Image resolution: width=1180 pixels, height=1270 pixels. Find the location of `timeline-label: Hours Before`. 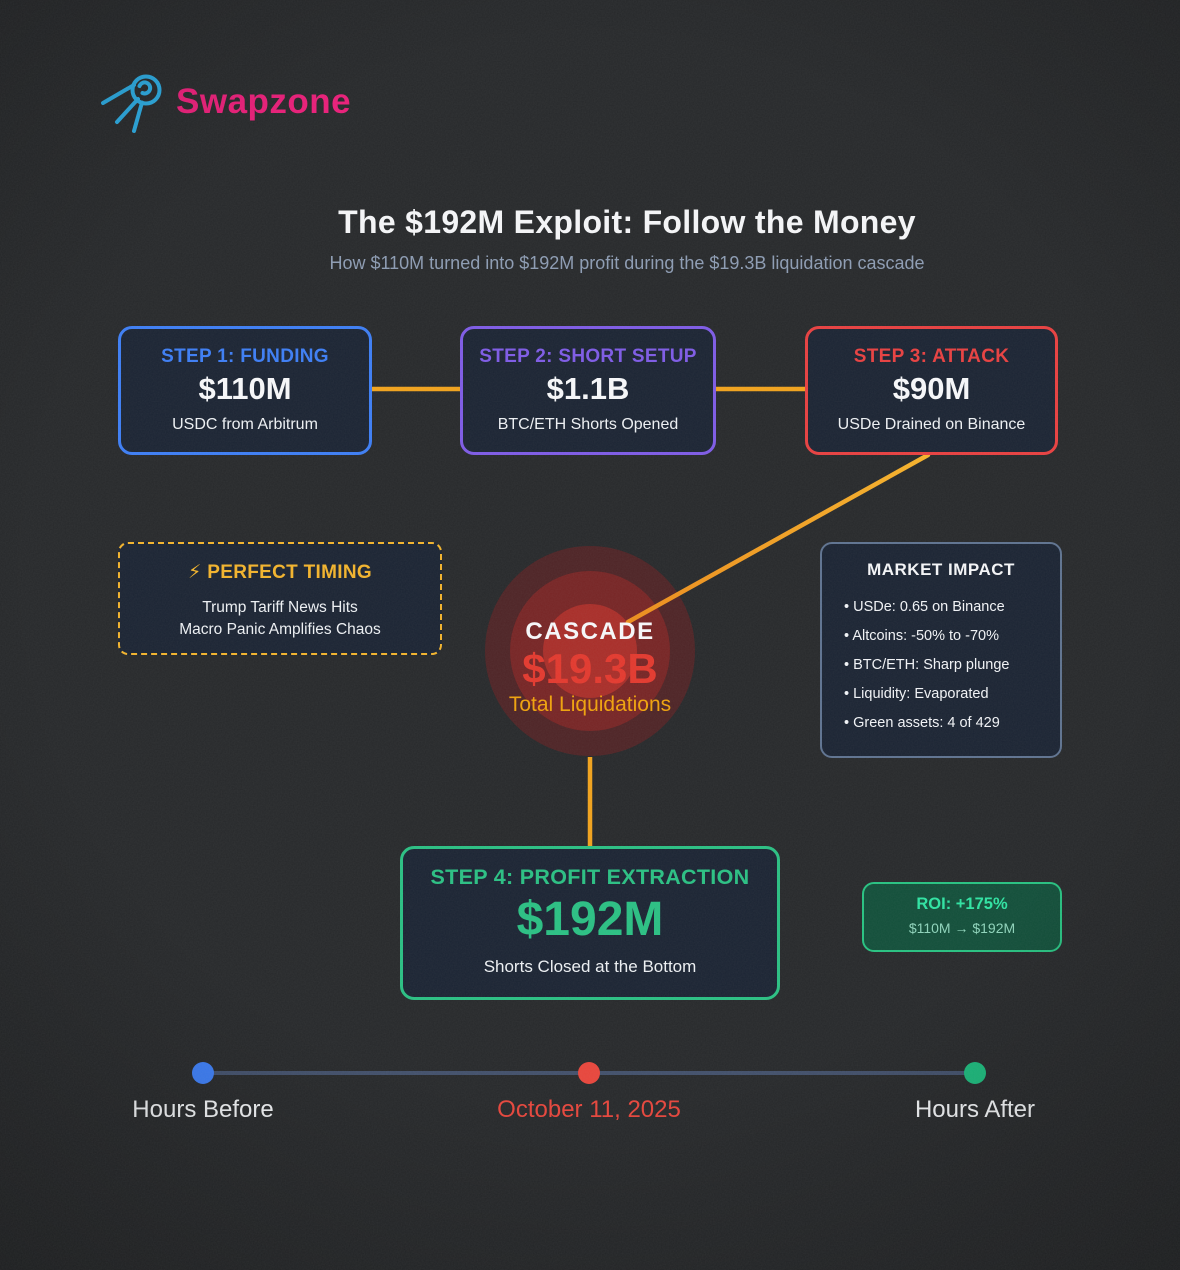

timeline-label: Hours Before is located at coordinates (203, 1109).